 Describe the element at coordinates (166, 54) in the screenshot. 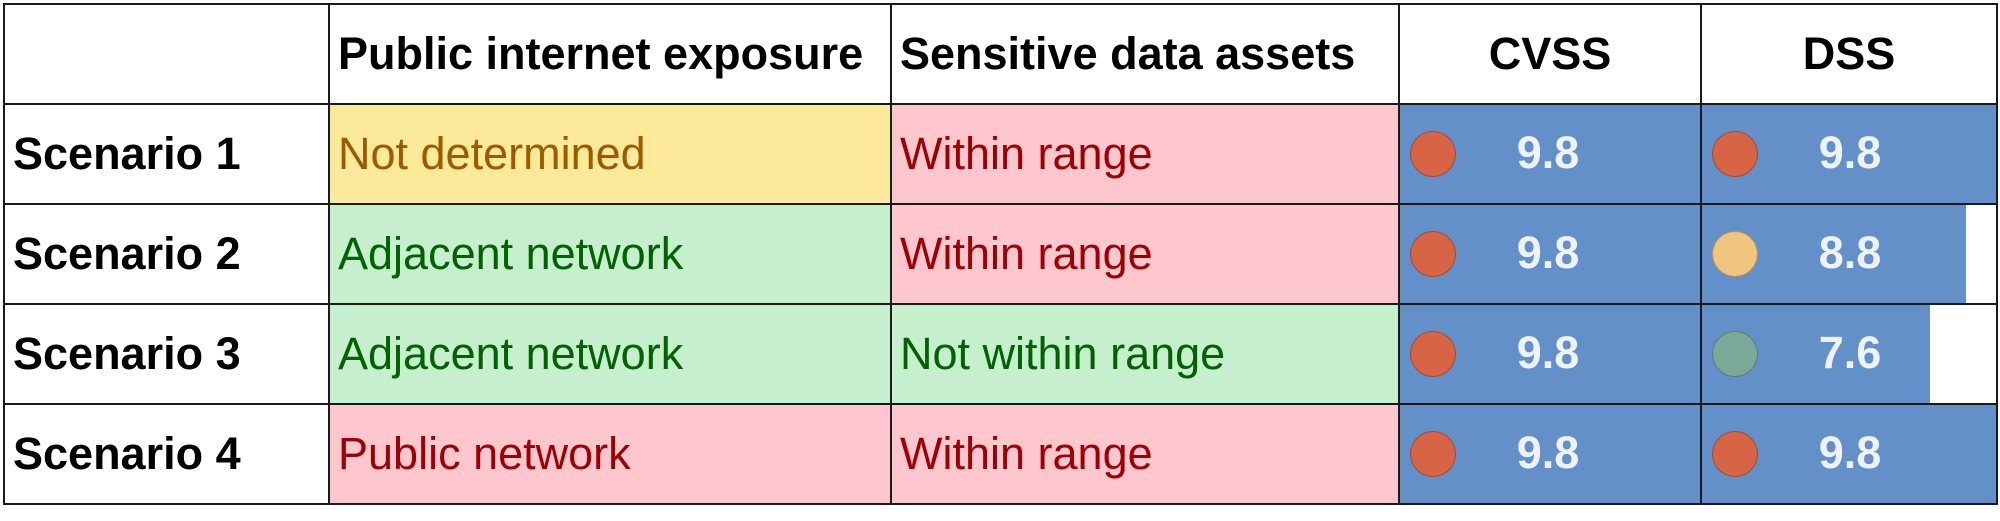

I see `corner-cell` at that location.